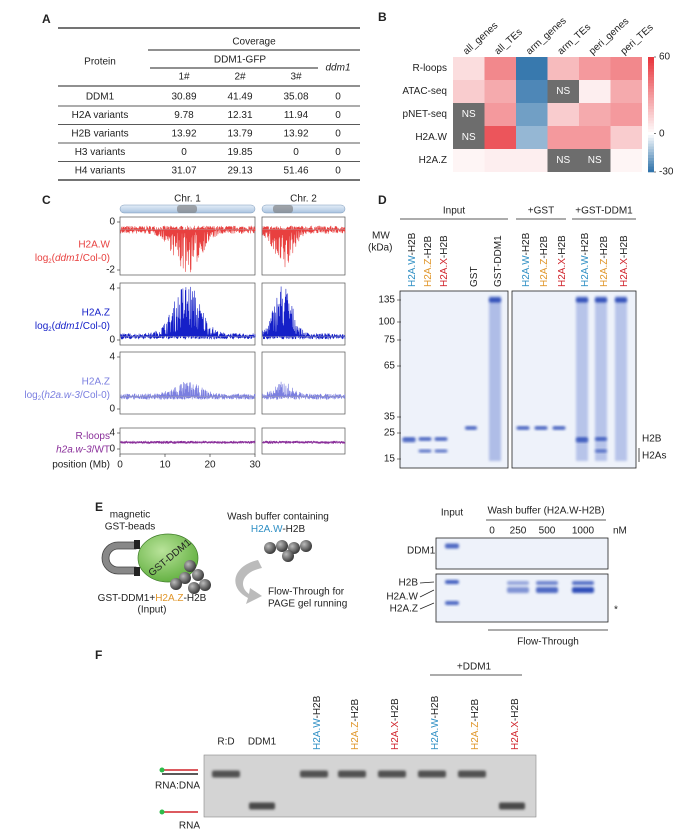 The width and height of the screenshot is (700, 840). Describe the element at coordinates (183, 171) in the screenshot. I see `table-cell: 31.07` at that location.